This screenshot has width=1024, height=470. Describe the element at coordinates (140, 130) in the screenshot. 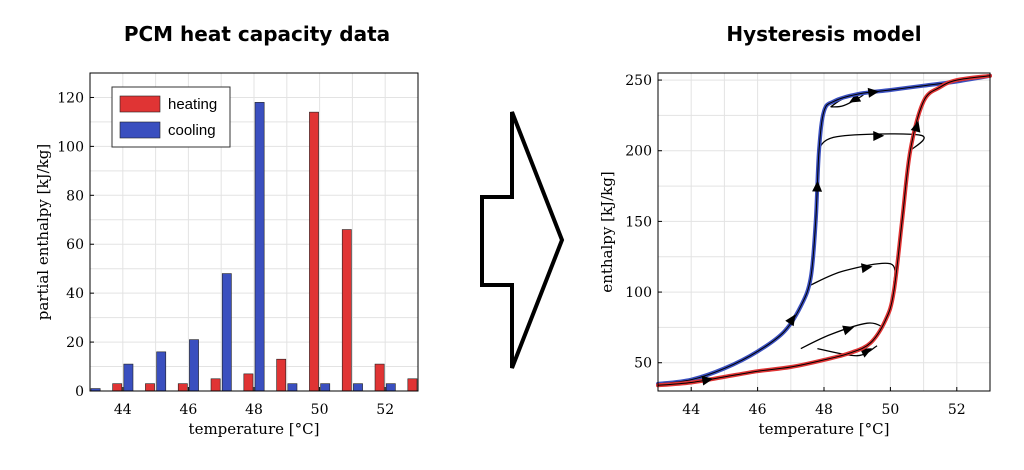

I see `legend-swatch-cooling` at that location.